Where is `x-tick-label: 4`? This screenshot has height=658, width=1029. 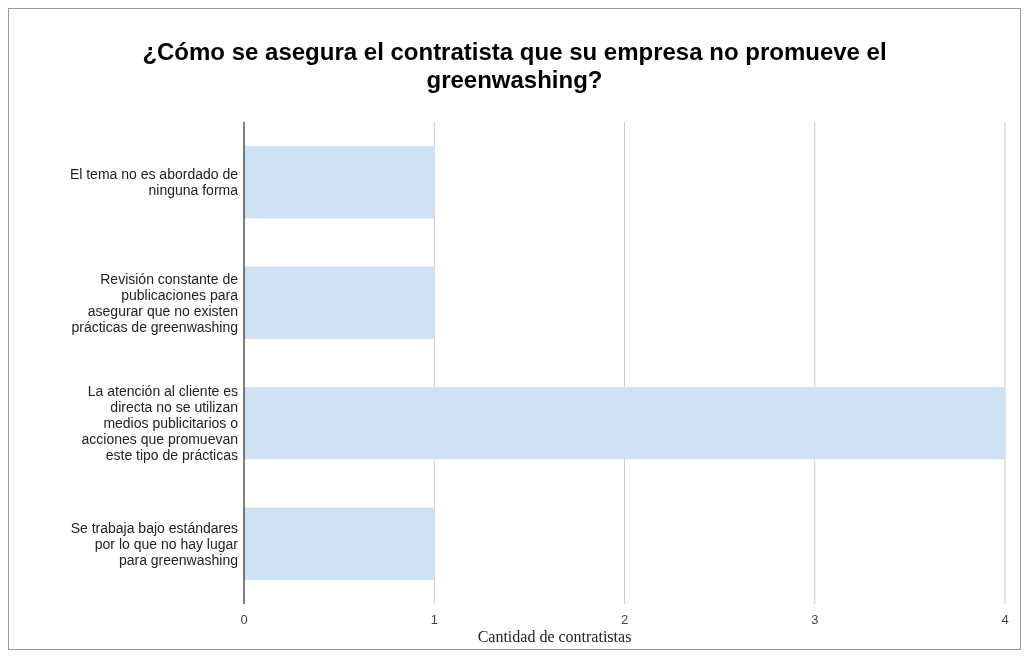
x-tick-label: 4 is located at coordinates (1005, 619).